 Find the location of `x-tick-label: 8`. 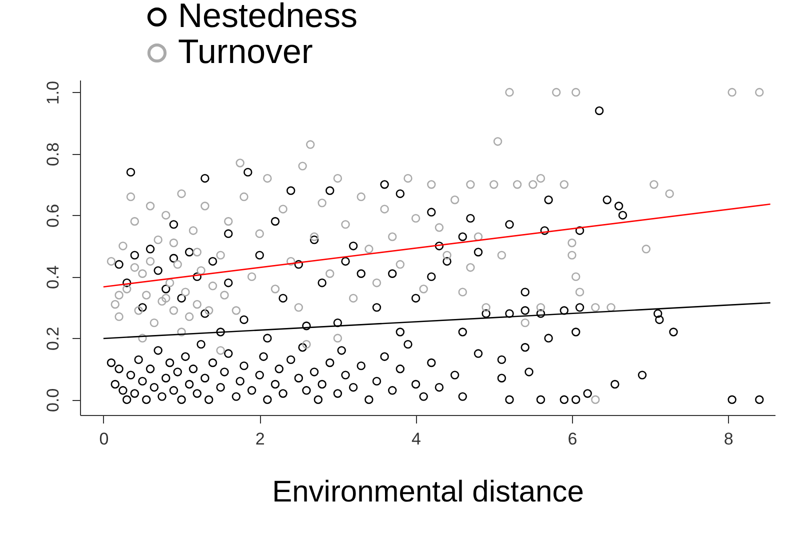

x-tick-label: 8 is located at coordinates (729, 439).